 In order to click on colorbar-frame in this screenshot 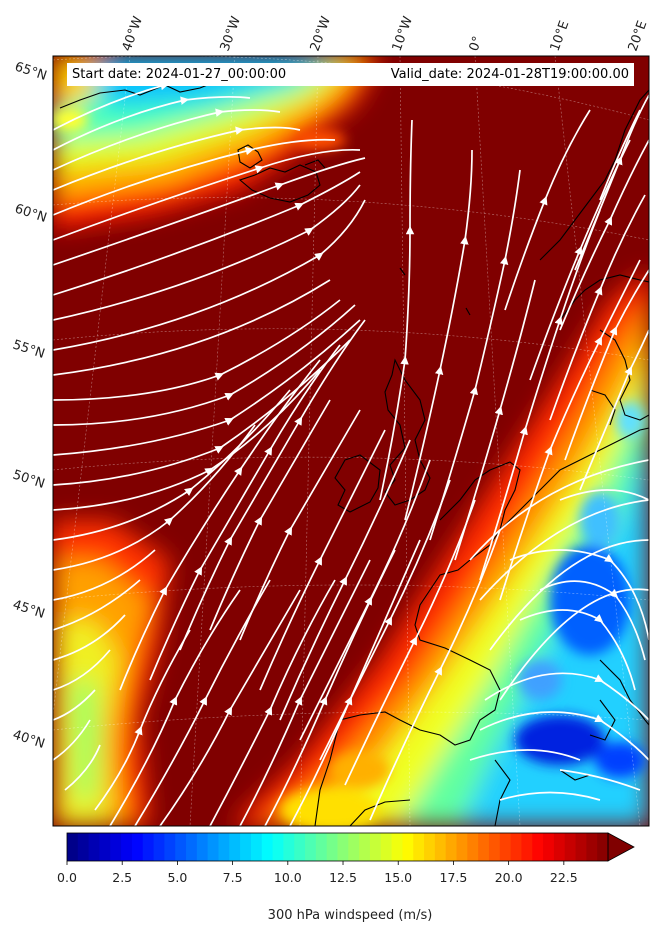, I will do `click(337, 847)`.